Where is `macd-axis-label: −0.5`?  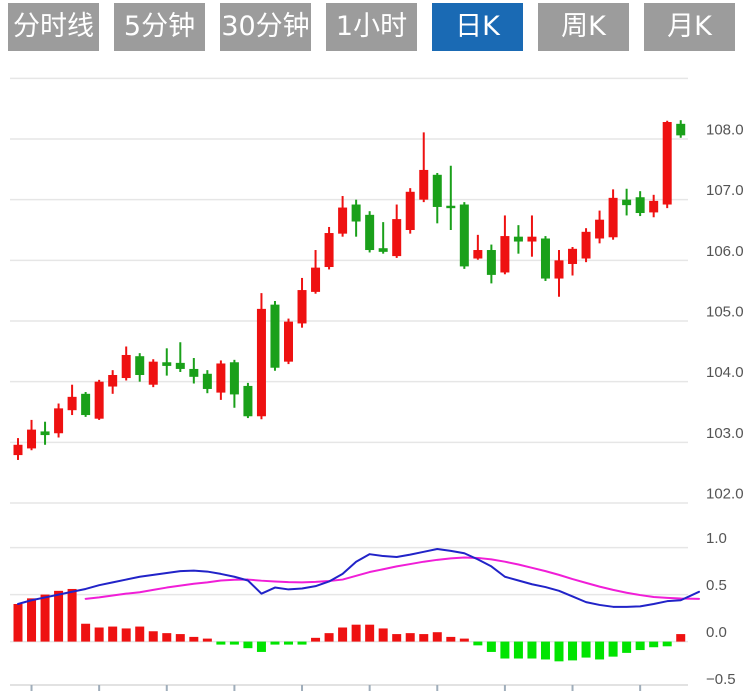 macd-axis-label: −0.5 is located at coordinates (721, 679).